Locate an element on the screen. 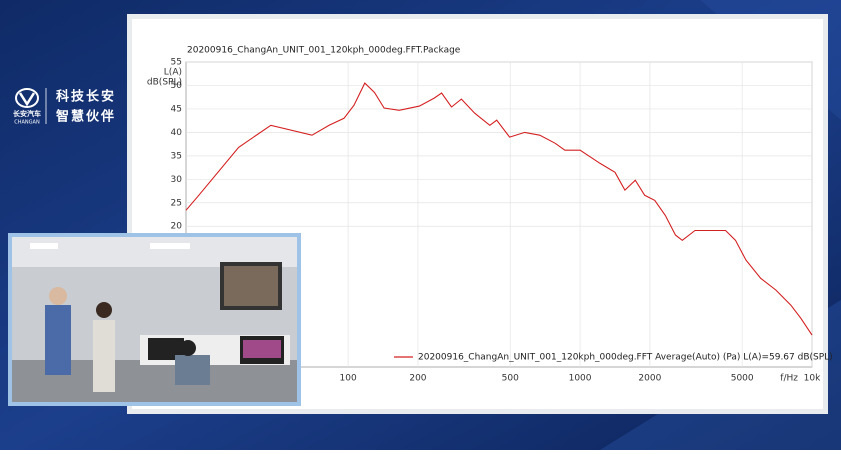 Image resolution: width=841 pixels, height=454 pixels. logo-v is located at coordinates (27, 99).